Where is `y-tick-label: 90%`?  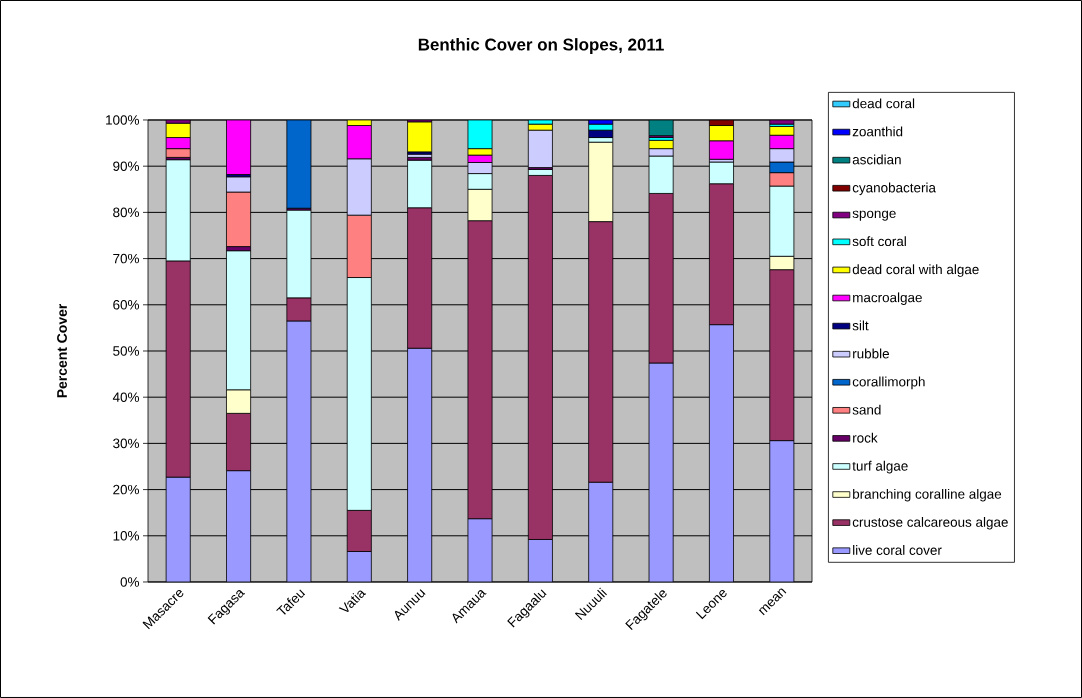 y-tick-label: 90% is located at coordinates (126, 166).